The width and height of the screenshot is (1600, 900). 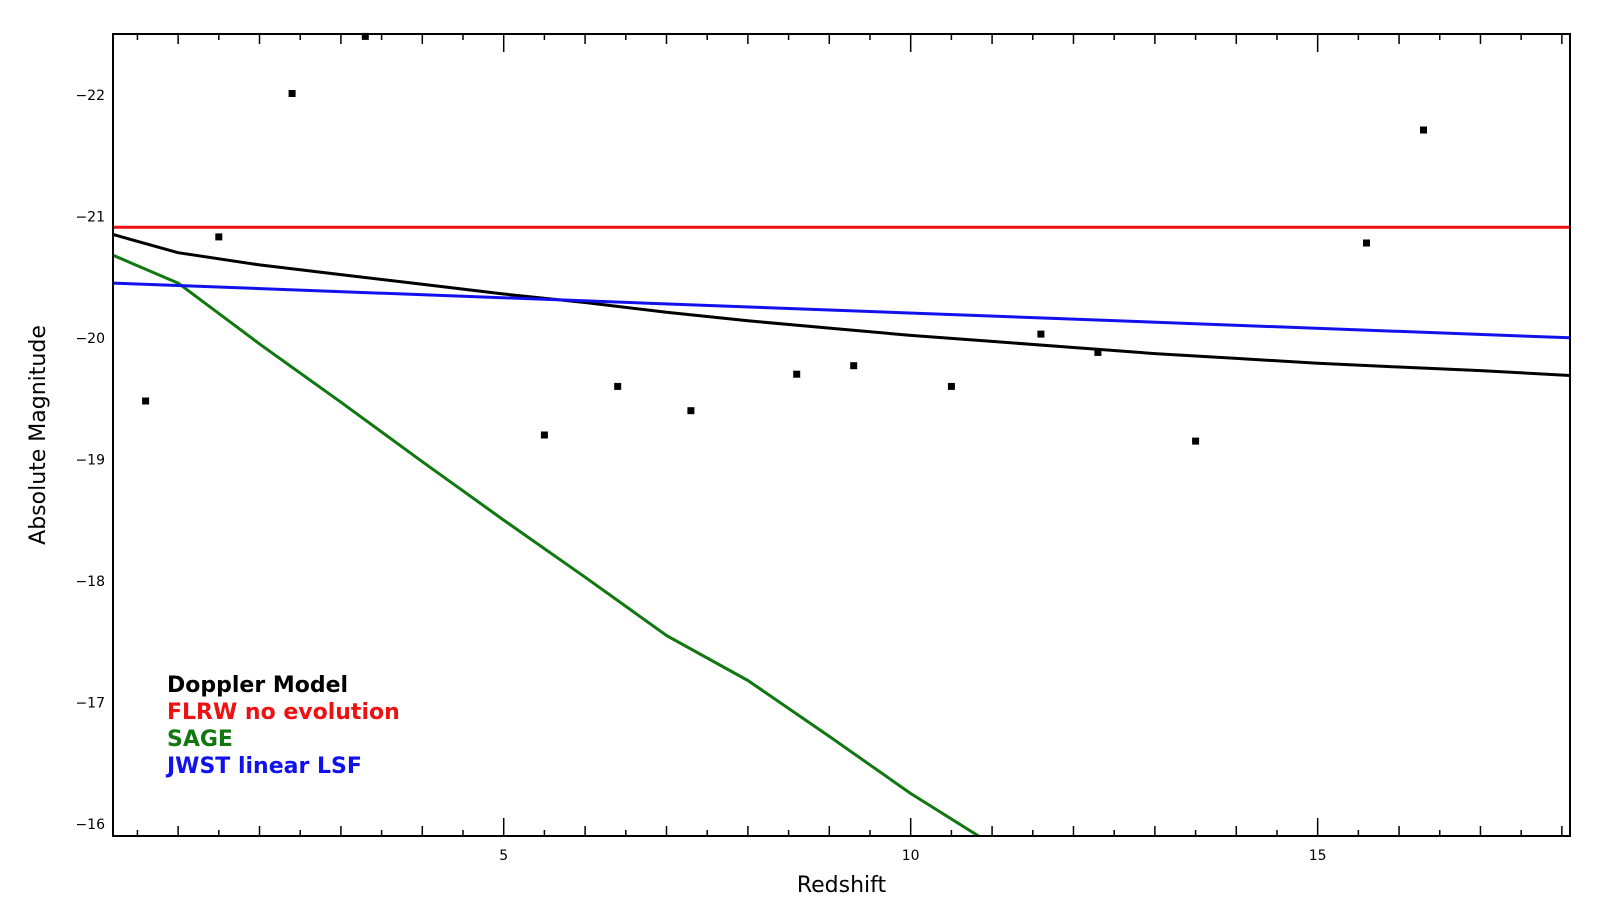 I want to click on series-line-jwst-linear-lsf, so click(x=841, y=310).